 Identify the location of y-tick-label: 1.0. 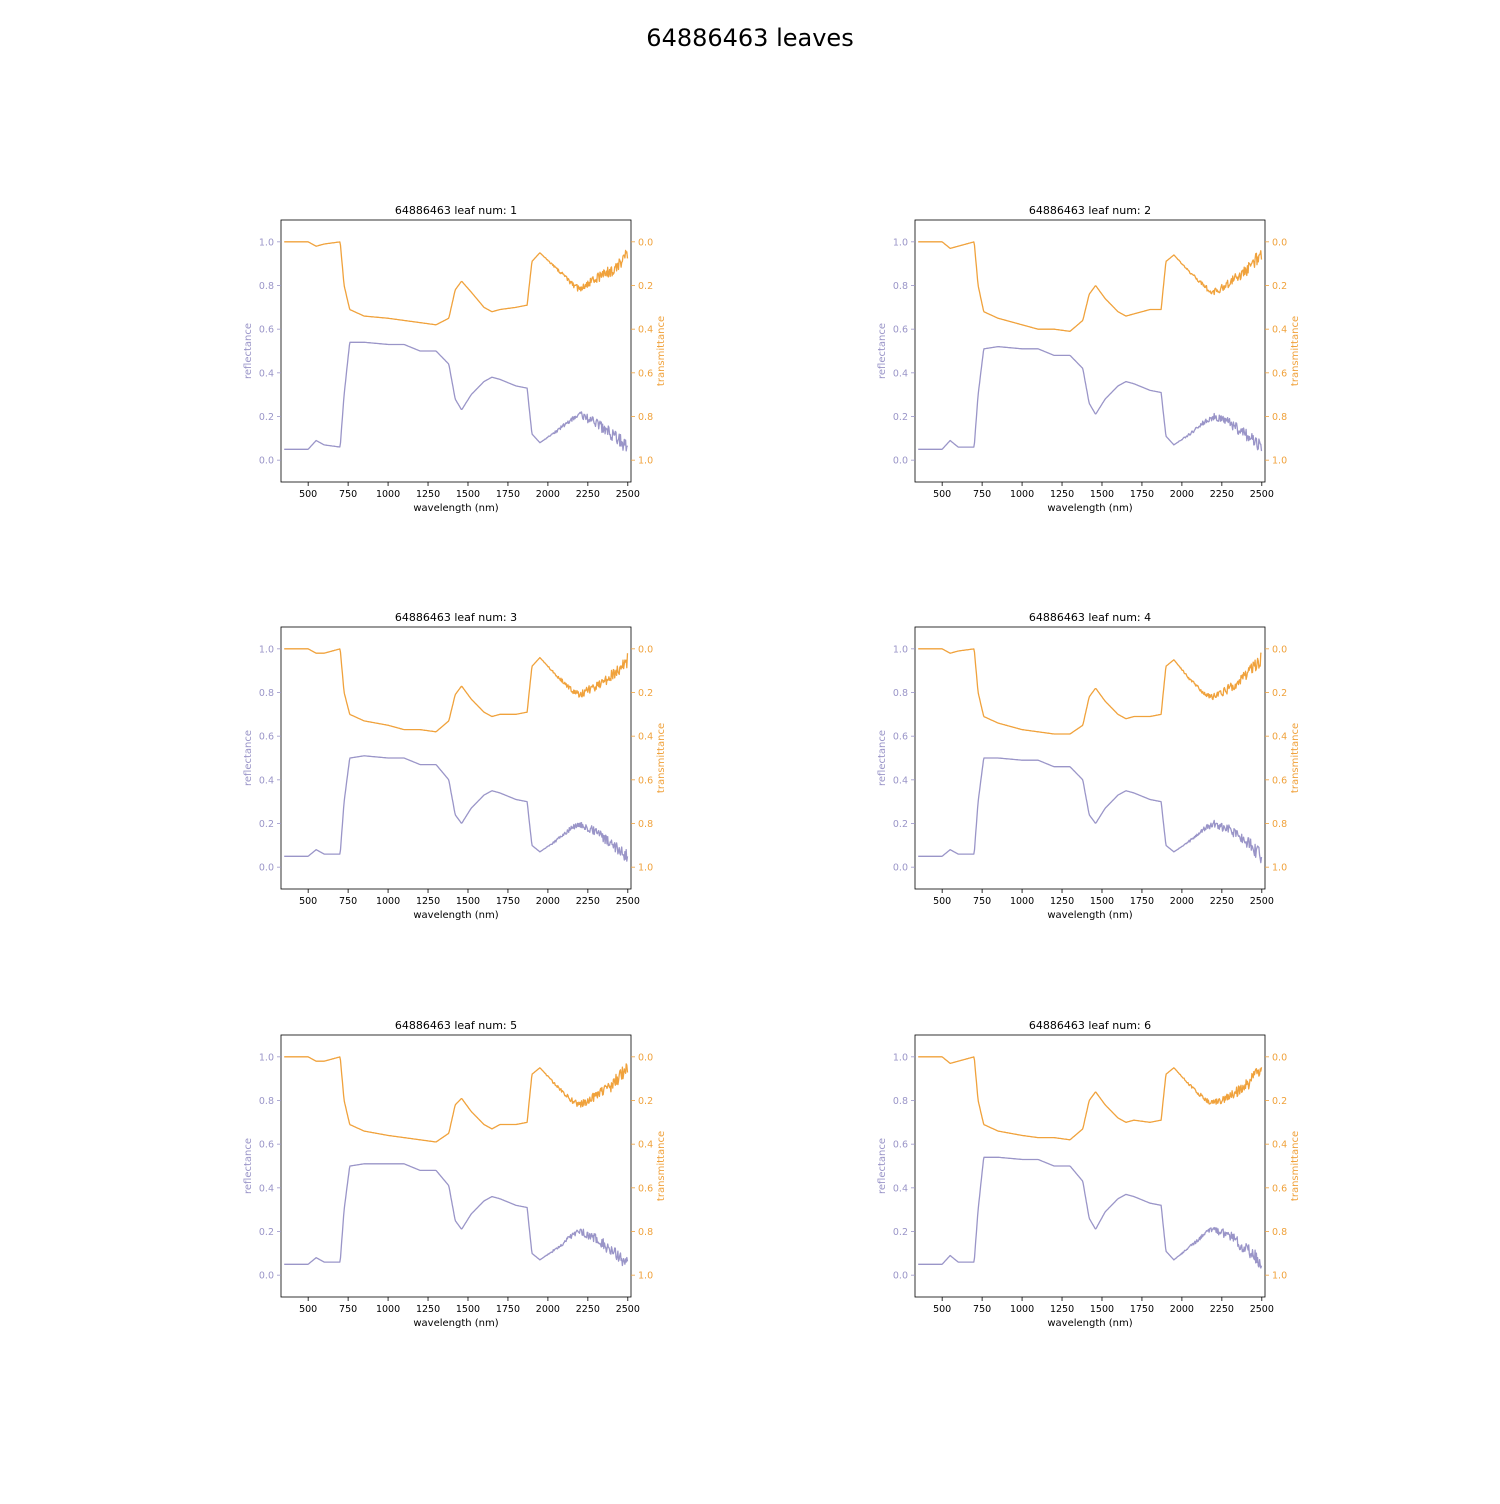
(266, 1057).